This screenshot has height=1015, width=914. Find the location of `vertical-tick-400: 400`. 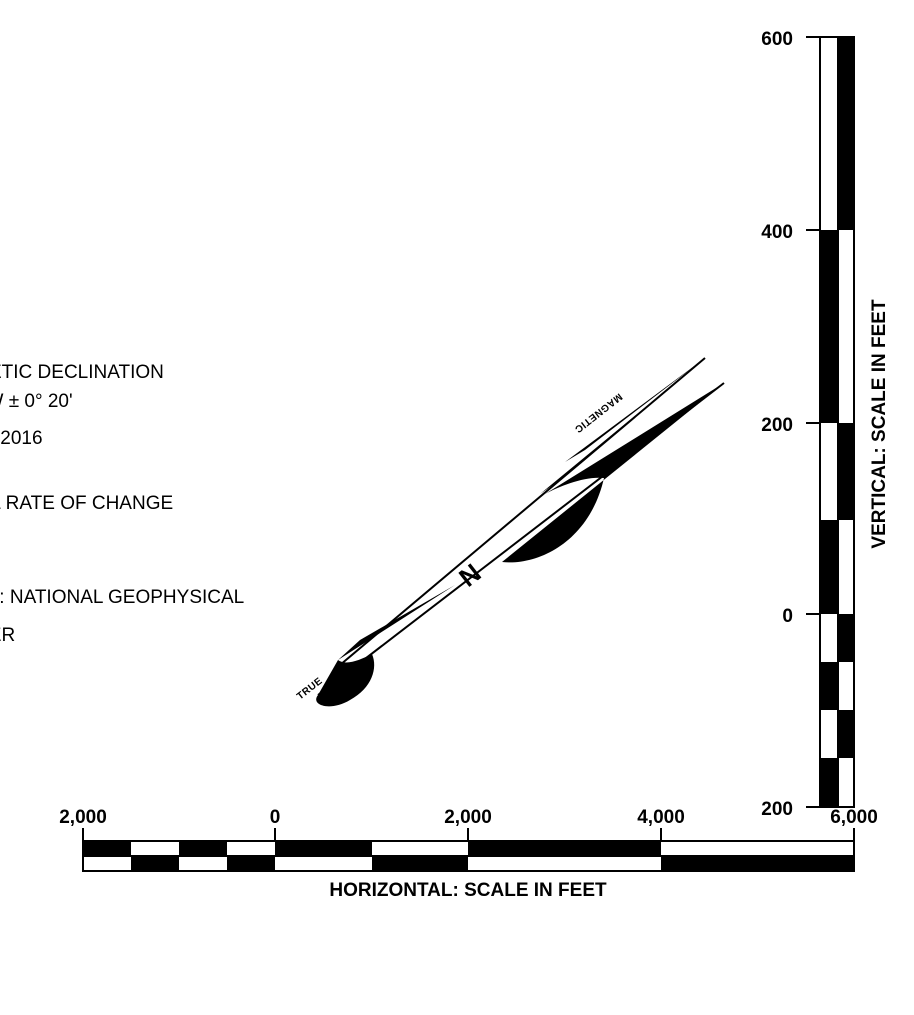

vertical-tick-400: 400 is located at coordinates (777, 232).